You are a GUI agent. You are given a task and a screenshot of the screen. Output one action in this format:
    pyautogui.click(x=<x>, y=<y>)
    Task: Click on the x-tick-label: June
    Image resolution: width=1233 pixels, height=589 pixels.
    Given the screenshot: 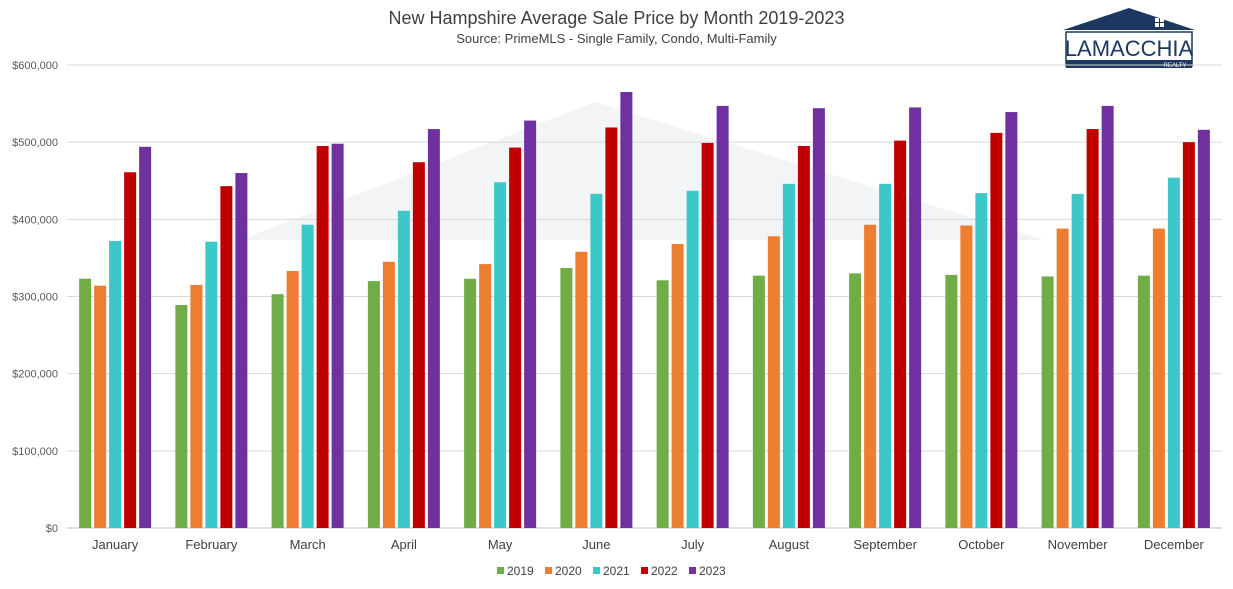 What is the action you would take?
    pyautogui.click(x=596, y=544)
    